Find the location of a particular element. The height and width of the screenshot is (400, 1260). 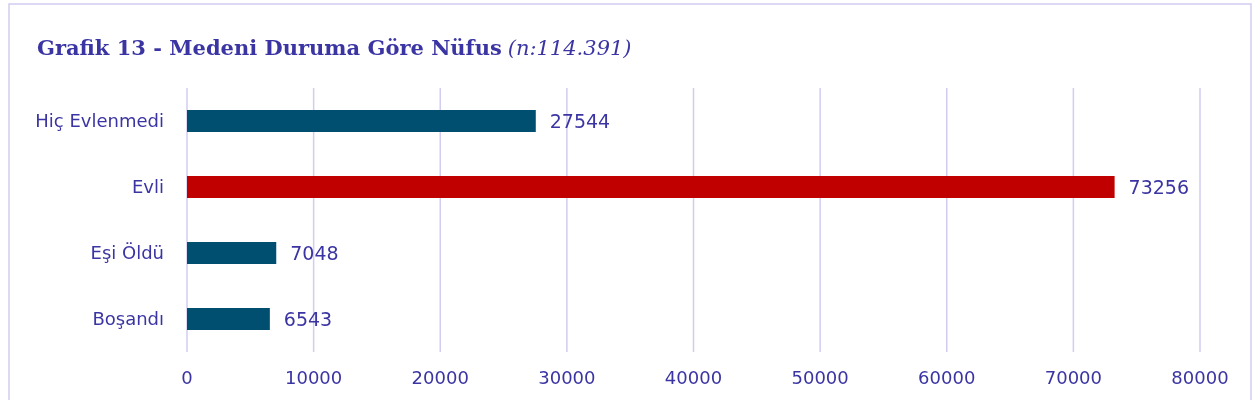

x-tick-label: 40000 is located at coordinates (693, 378).